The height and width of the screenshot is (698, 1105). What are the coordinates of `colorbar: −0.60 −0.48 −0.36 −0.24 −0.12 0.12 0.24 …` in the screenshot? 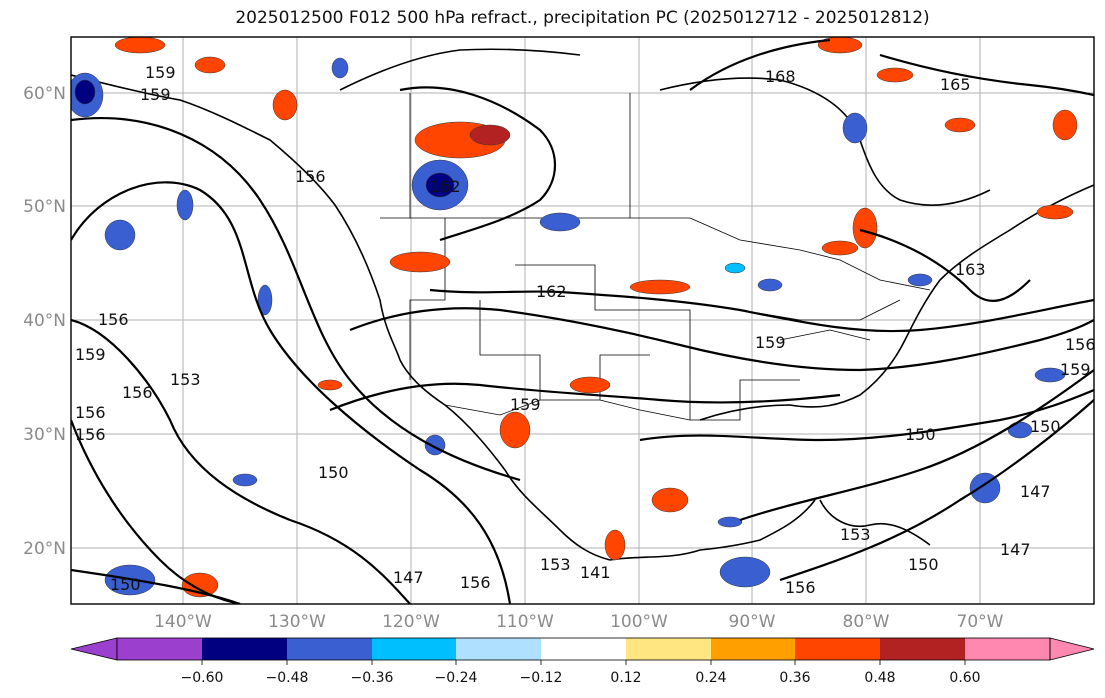 It's located at (582, 661).